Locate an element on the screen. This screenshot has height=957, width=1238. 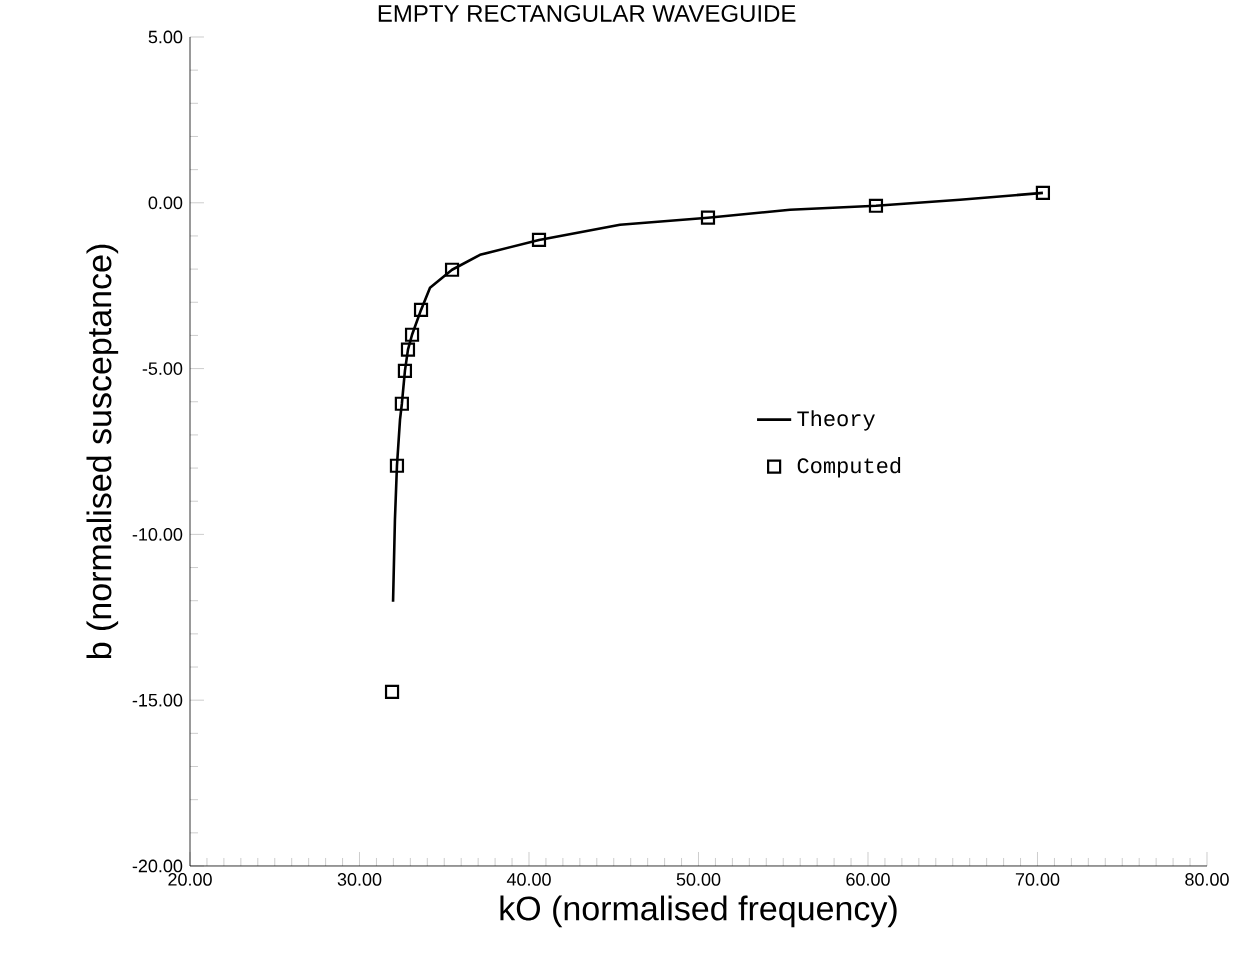
y-tick-label: -10.00 is located at coordinates (157, 534).